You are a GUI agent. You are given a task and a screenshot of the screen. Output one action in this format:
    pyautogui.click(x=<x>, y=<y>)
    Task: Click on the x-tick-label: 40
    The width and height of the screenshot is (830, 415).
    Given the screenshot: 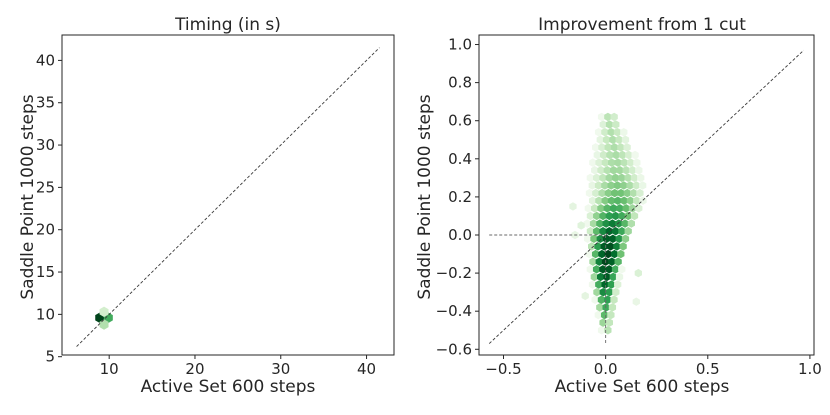 What is the action you would take?
    pyautogui.click(x=366, y=369)
    